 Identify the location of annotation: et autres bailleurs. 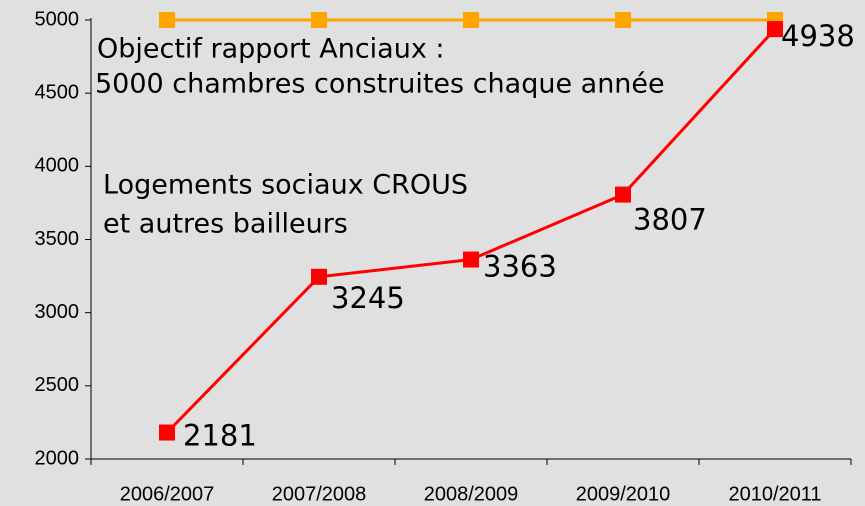
(225, 224).